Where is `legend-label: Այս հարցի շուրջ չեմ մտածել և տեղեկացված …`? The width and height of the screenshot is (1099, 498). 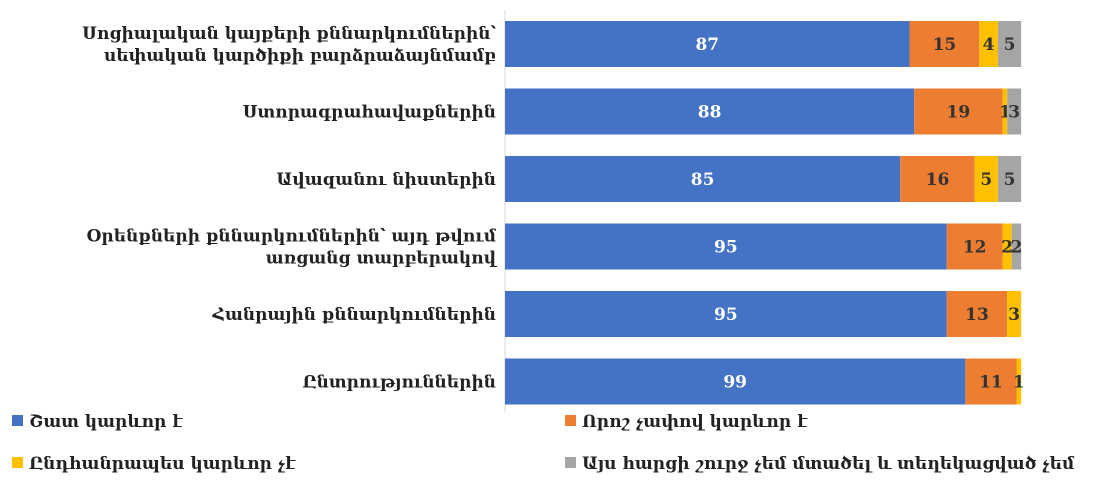
legend-label: Այս հարցի շուրջ չեմ մտածել և տեղեկացված … is located at coordinates (828, 464).